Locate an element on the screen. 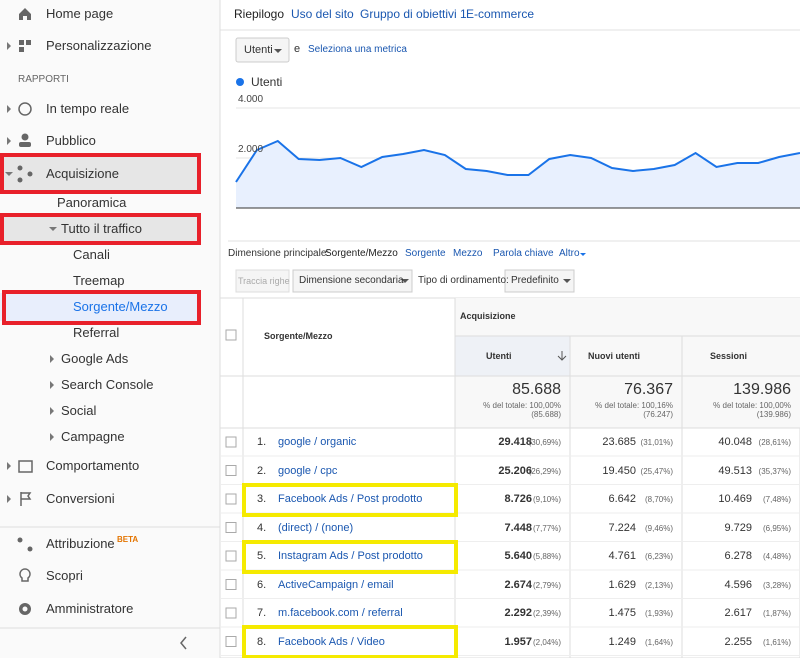  nav-item: Tutto il traffico is located at coordinates (101, 228).